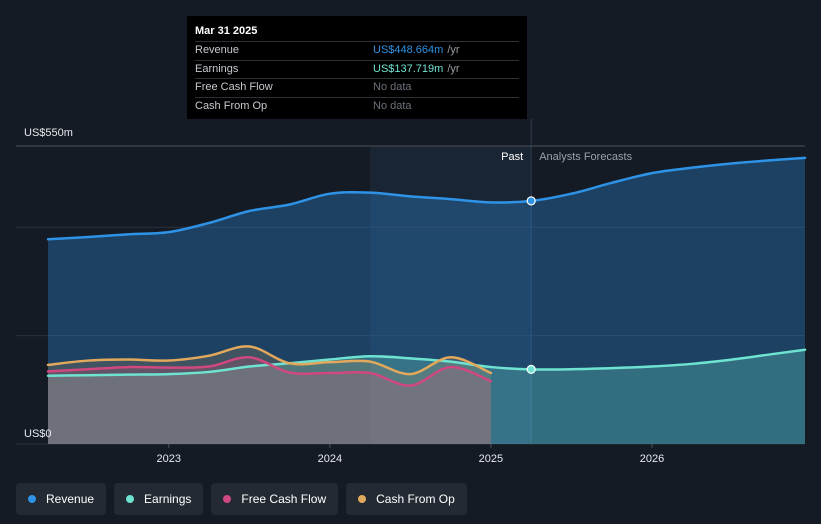 The image size is (821, 524). What do you see at coordinates (491, 459) in the screenshot?
I see `x-tick-label: 2025` at bounding box center [491, 459].